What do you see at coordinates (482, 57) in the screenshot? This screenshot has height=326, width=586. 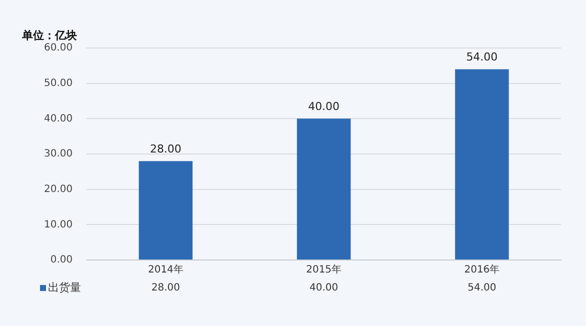 I see `text: 54.00` at bounding box center [482, 57].